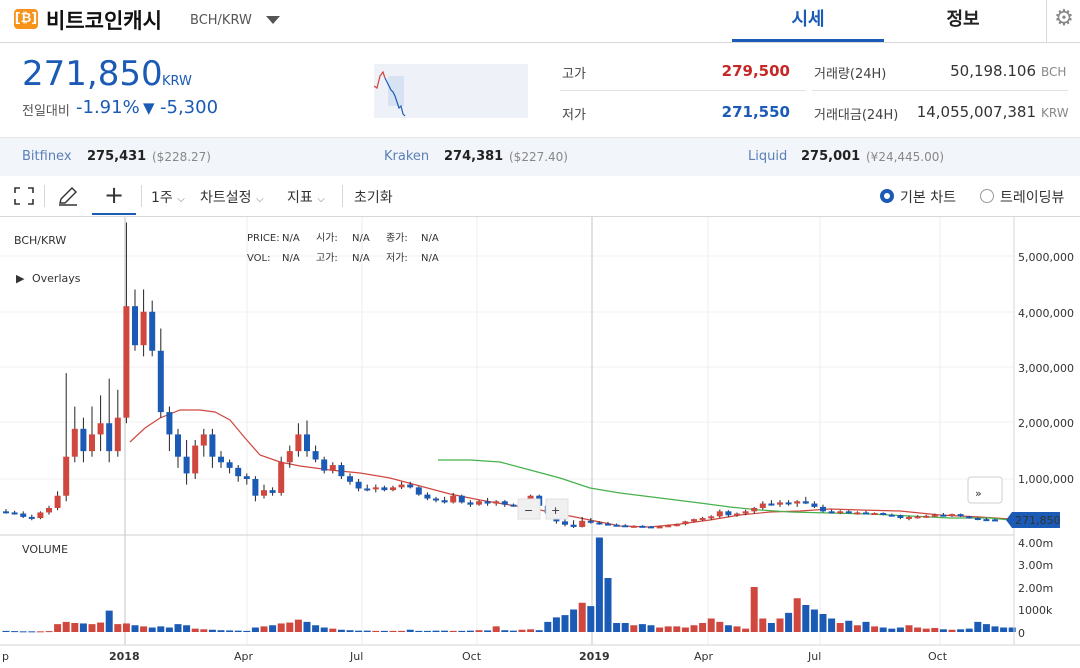 The width and height of the screenshot is (1080, 668). What do you see at coordinates (232, 197) in the screenshot?
I see `chart-settings-menu: 차트설정 ⌵` at bounding box center [232, 197].